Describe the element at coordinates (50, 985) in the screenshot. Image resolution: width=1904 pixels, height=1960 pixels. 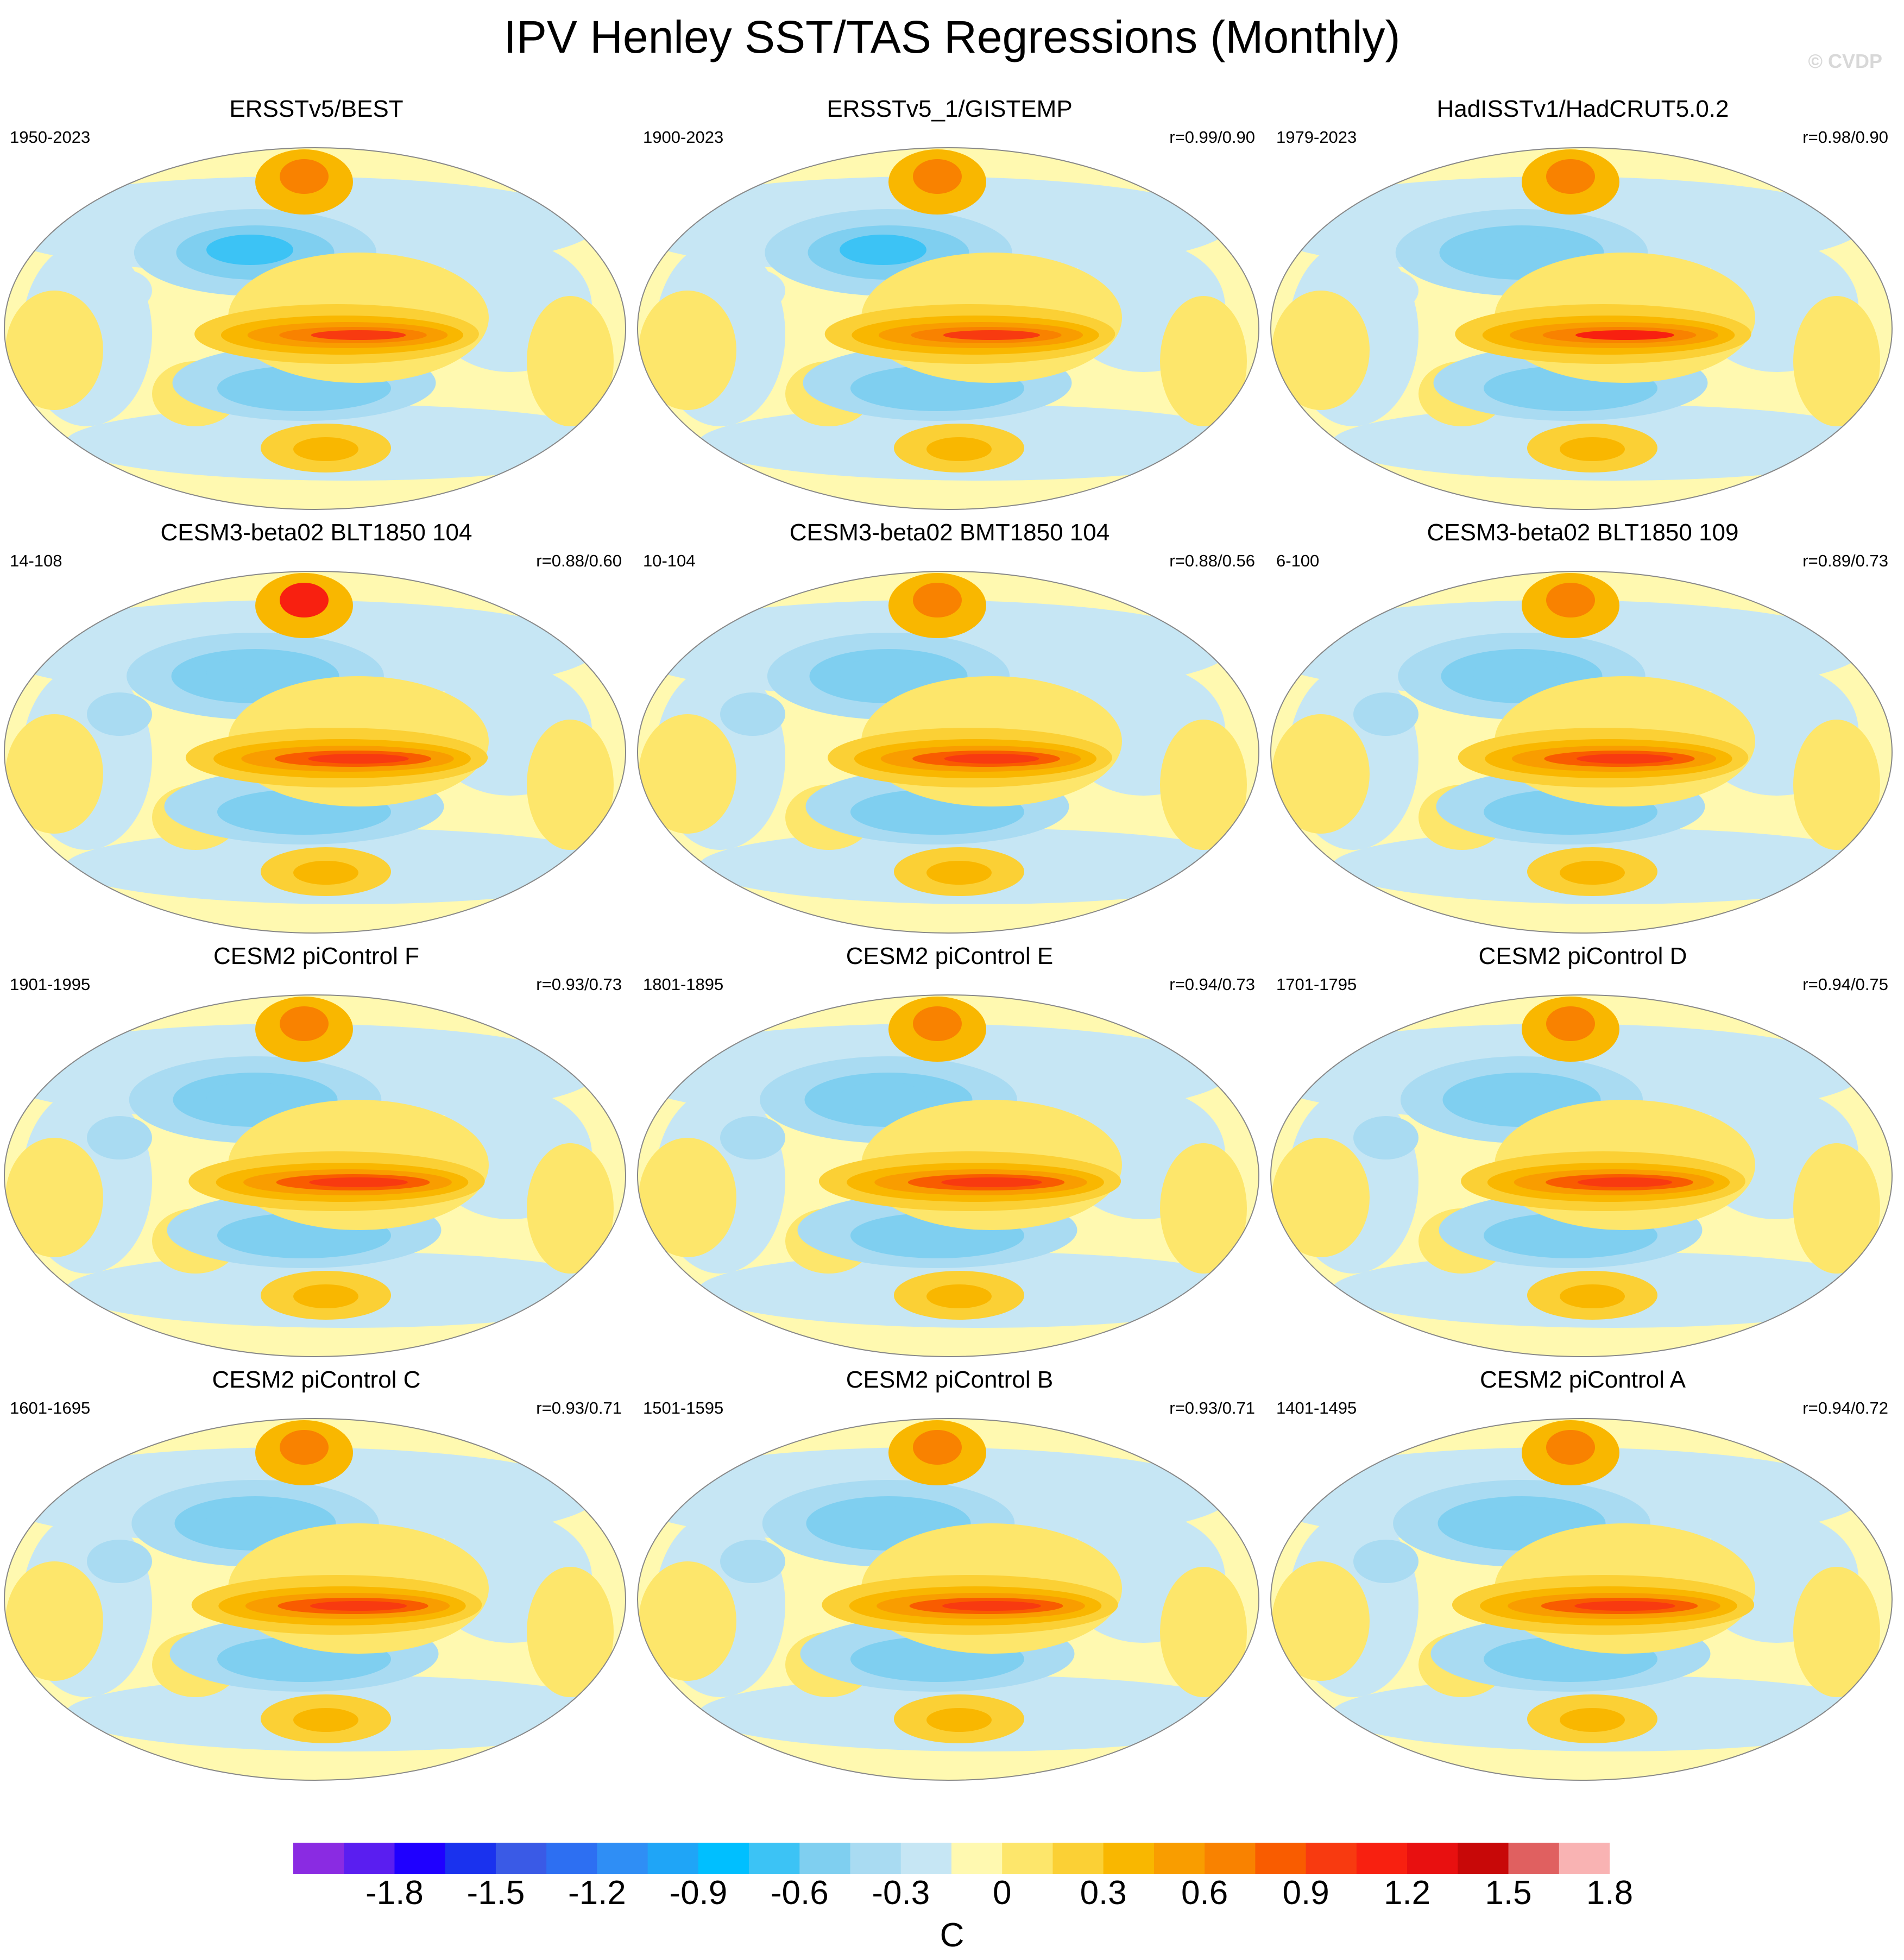
I see `panel-years: 1901-1995` at that location.